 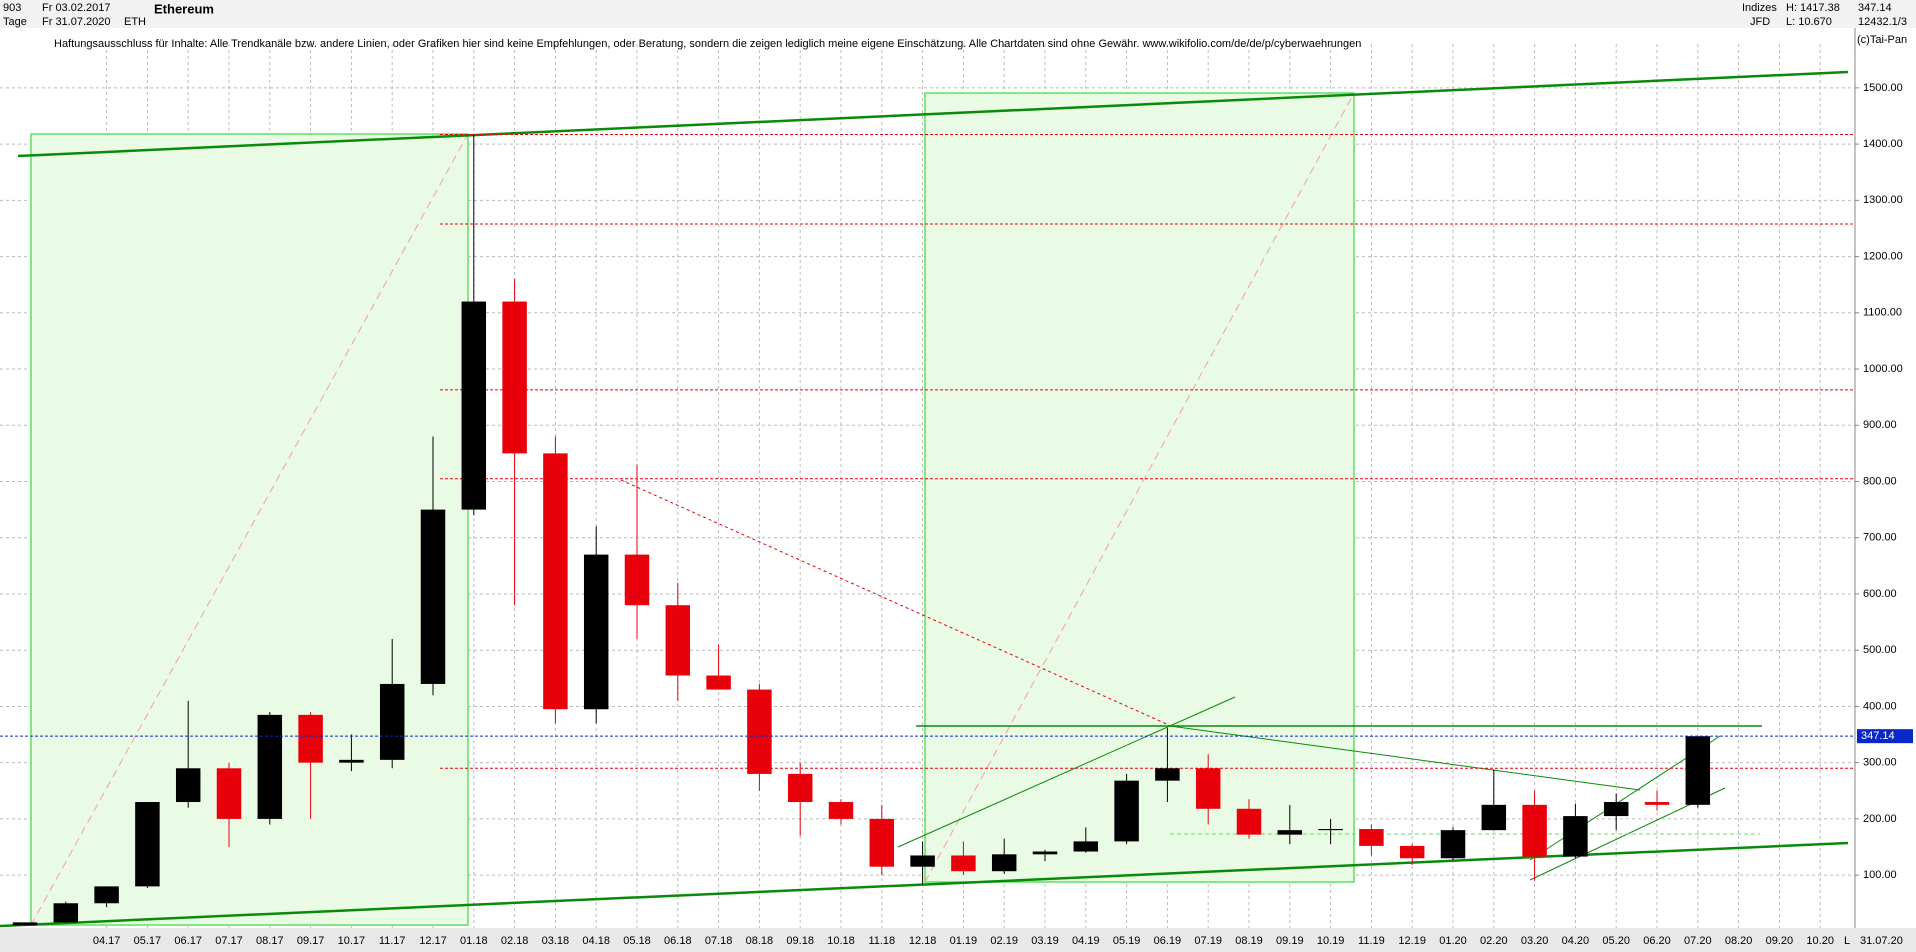 I want to click on y-tick-label: 700.00, so click(x=1880, y=538).